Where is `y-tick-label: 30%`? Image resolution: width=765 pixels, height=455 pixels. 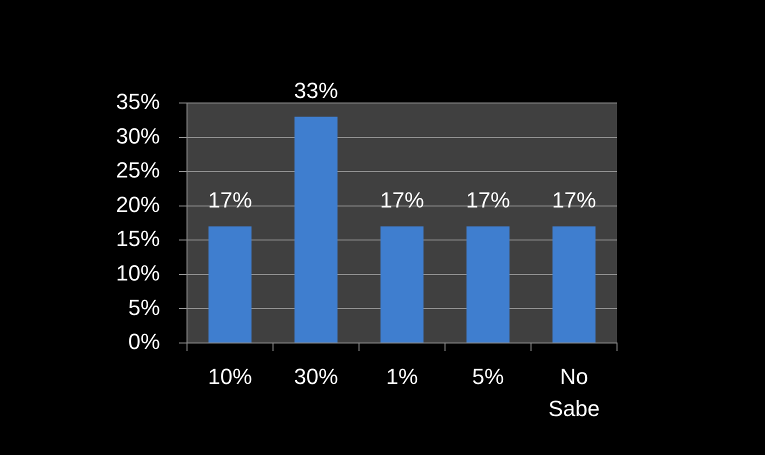 y-tick-label: 30% is located at coordinates (138, 135).